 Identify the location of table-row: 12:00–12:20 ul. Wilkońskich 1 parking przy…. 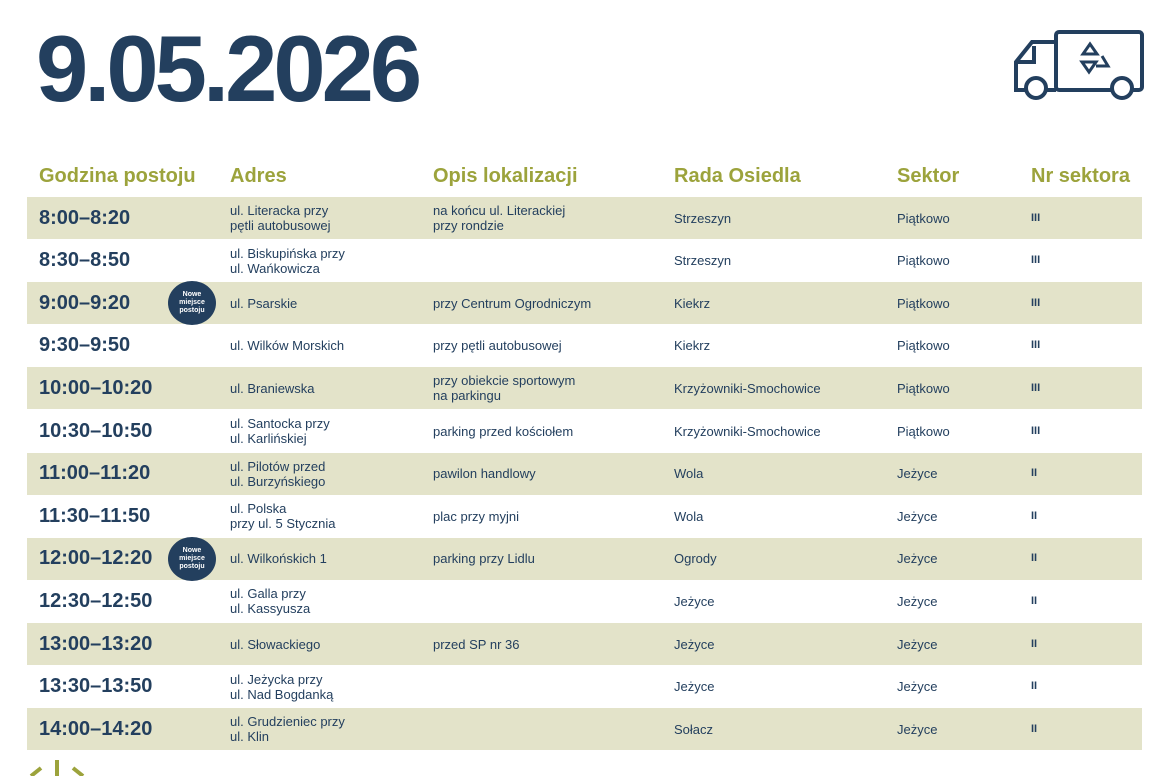
(584, 558).